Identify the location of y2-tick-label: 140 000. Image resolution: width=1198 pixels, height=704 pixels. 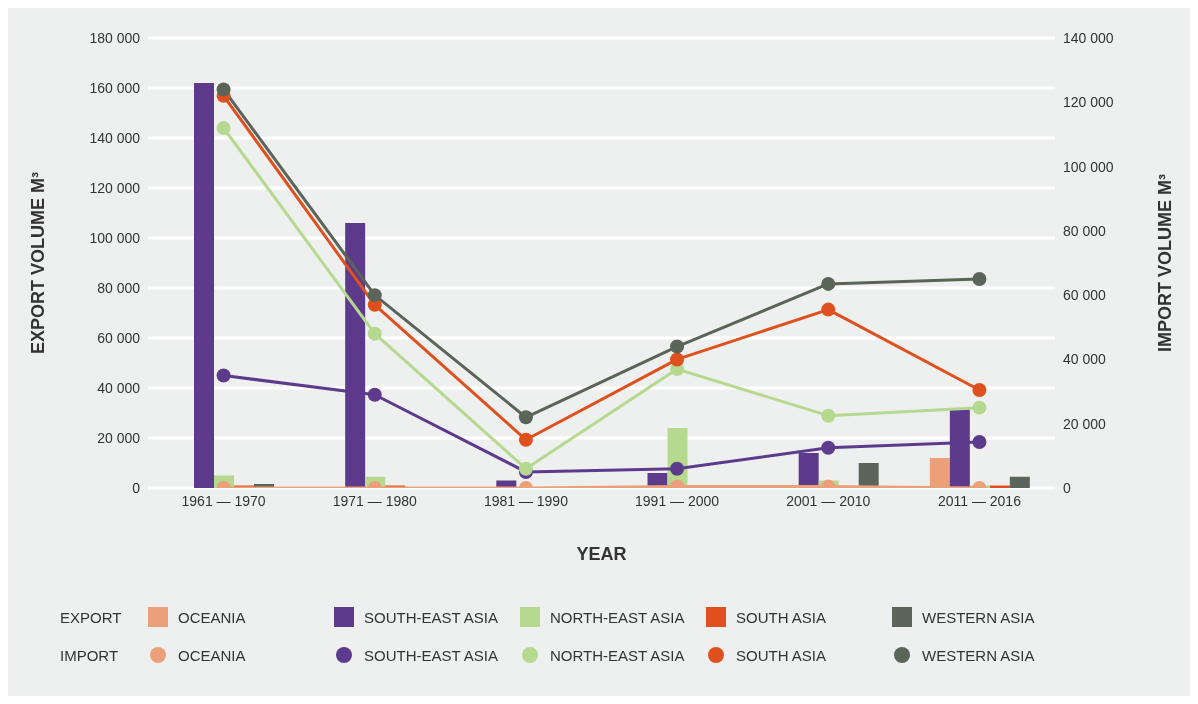
(1088, 37).